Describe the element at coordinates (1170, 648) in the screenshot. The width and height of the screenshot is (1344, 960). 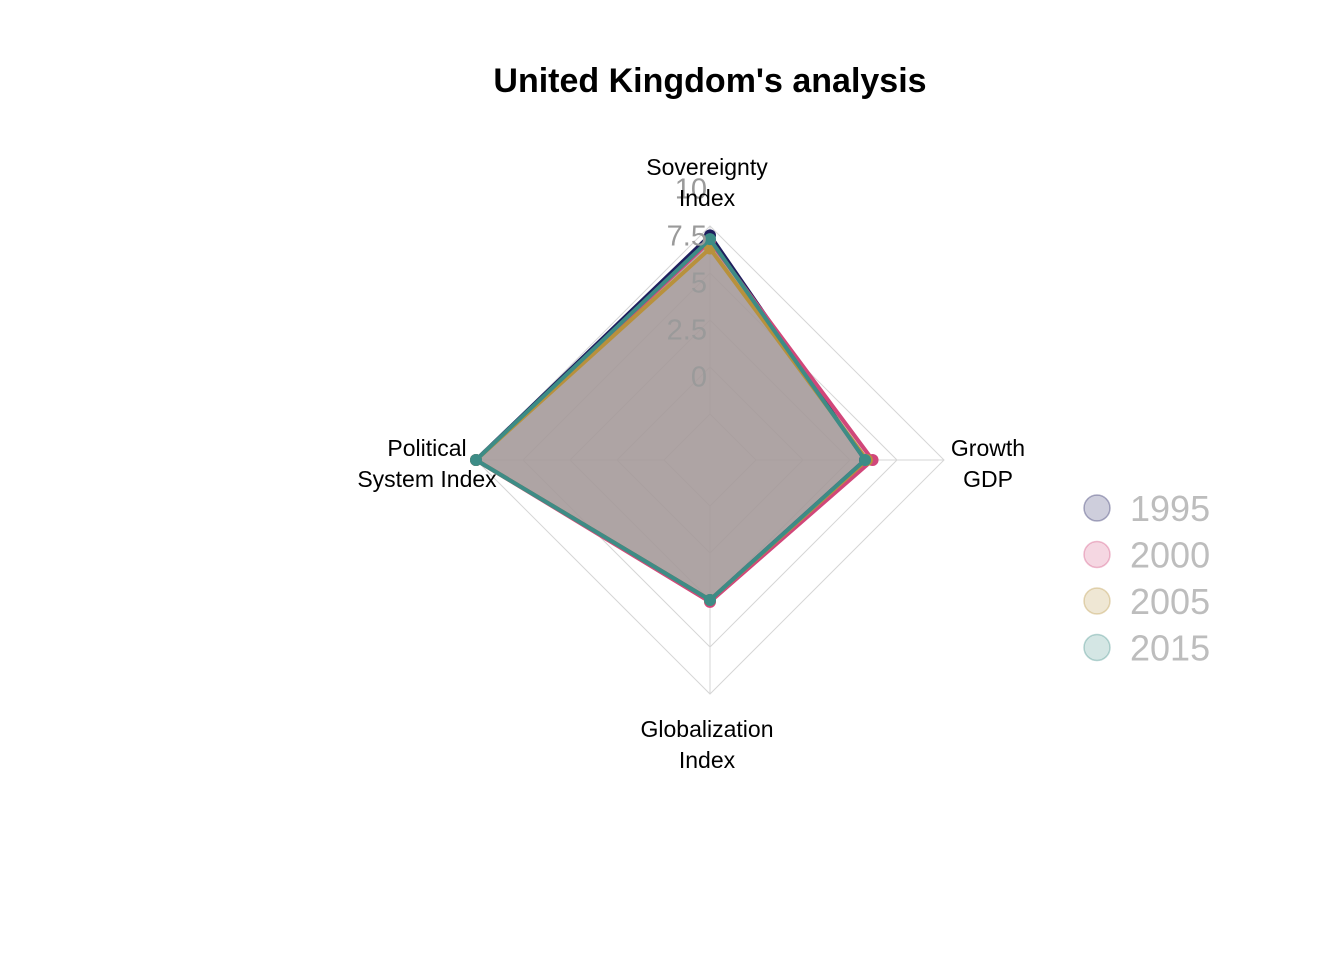
I see `legend-label-2015: 2015` at that location.